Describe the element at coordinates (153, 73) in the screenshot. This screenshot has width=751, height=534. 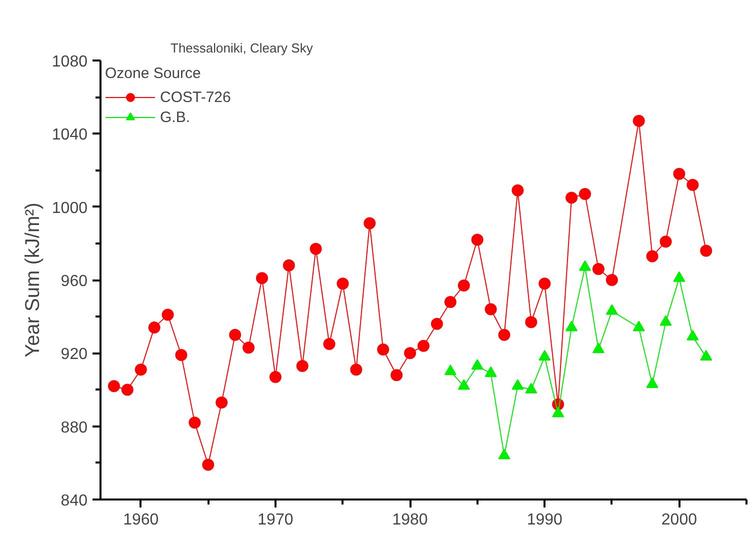
I see `legend-title: Ozone Source` at that location.